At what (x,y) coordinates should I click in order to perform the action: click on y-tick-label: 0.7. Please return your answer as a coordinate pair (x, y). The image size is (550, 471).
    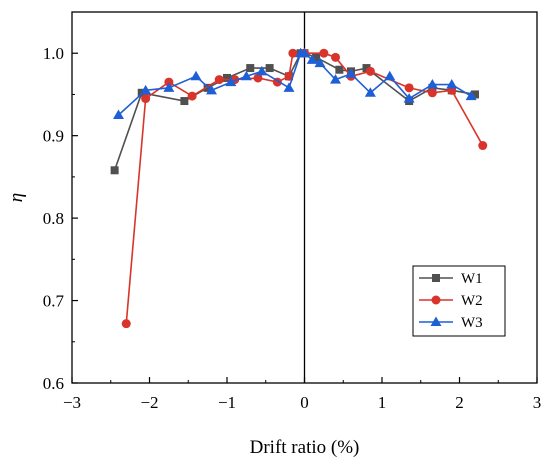
    Looking at the image, I should click on (54, 301).